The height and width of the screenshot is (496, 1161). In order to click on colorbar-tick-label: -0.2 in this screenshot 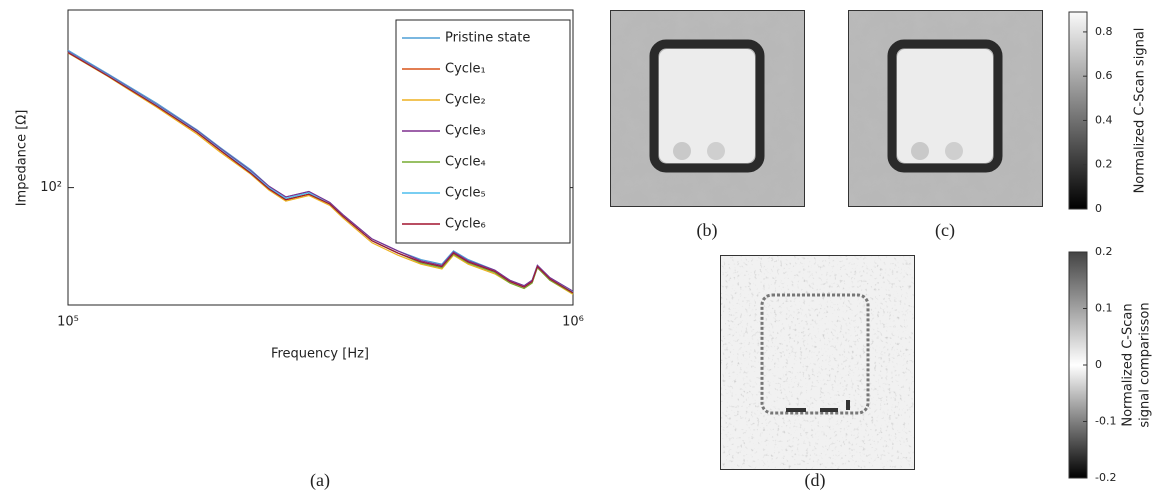, I will do `click(1105, 477)`.